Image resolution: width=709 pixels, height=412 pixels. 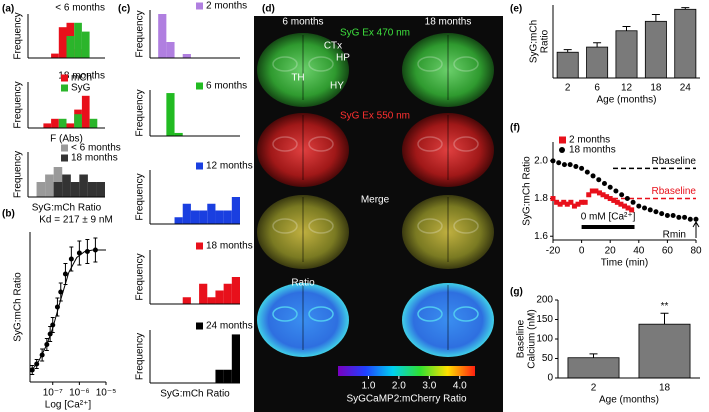 What do you see at coordinates (195, 394) in the screenshot?
I see `x-axis-label: SyG:mCh Ratio` at bounding box center [195, 394].